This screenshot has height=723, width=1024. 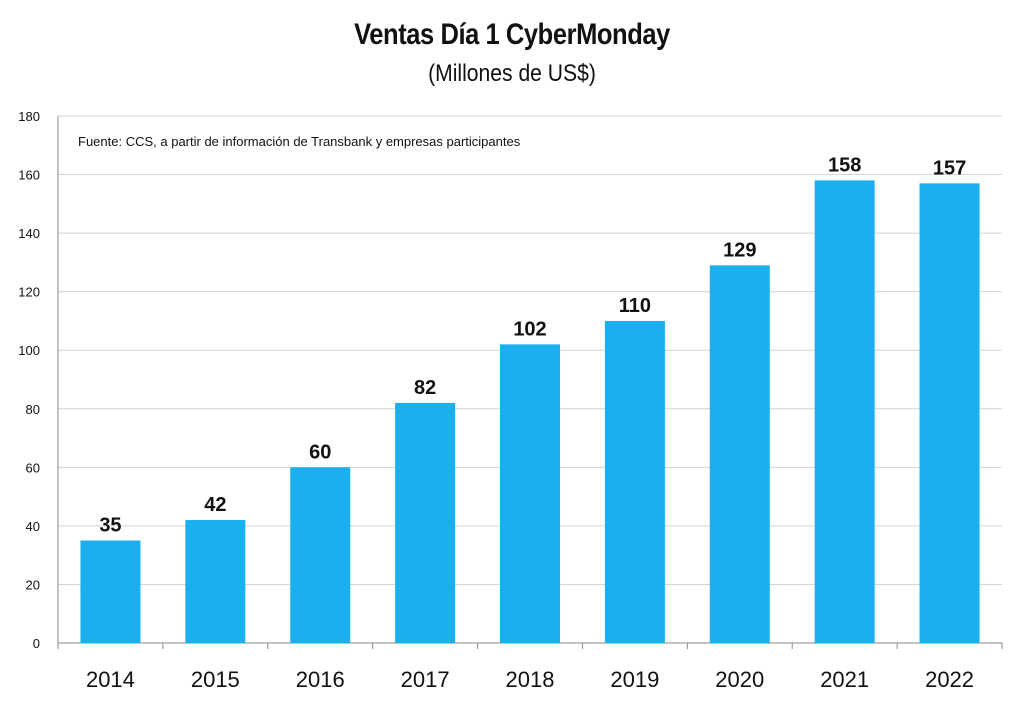 I want to click on bar-2016, so click(x=320, y=555).